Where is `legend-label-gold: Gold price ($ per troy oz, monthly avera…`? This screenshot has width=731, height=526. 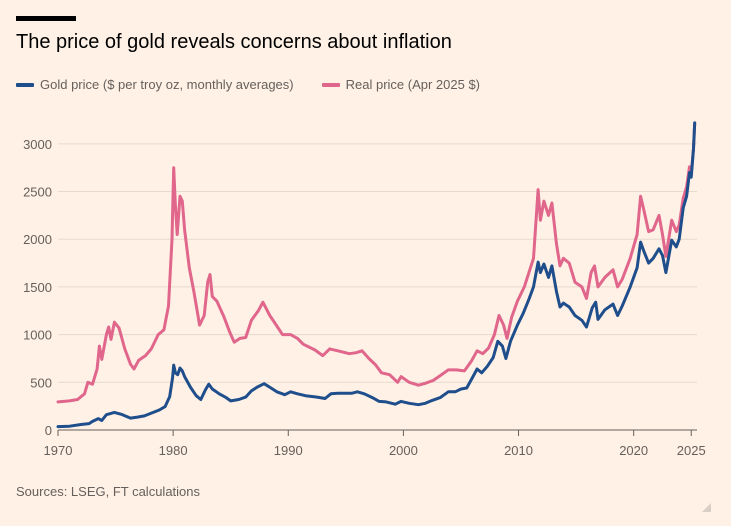
legend-label-gold: Gold price ($ per troy oz, monthly avera… is located at coordinates (167, 84).